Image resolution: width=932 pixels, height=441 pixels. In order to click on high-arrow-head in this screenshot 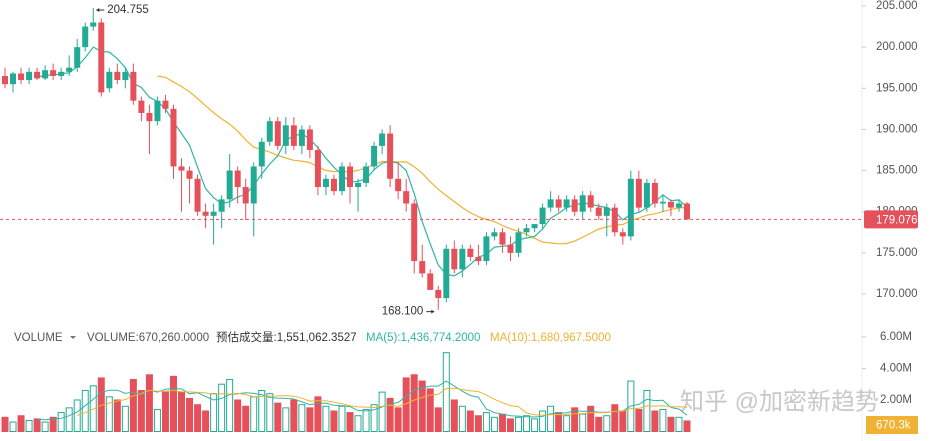, I will do `click(98, 10)`.